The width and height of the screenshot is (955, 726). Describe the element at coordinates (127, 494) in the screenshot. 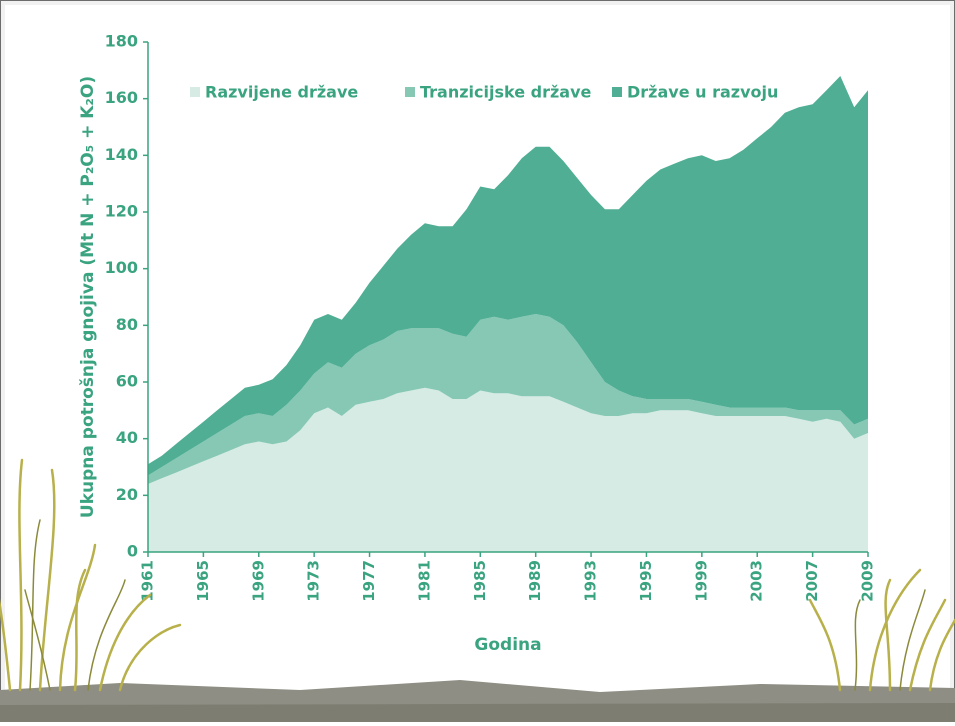

I see `y-tick-label: 20` at that location.